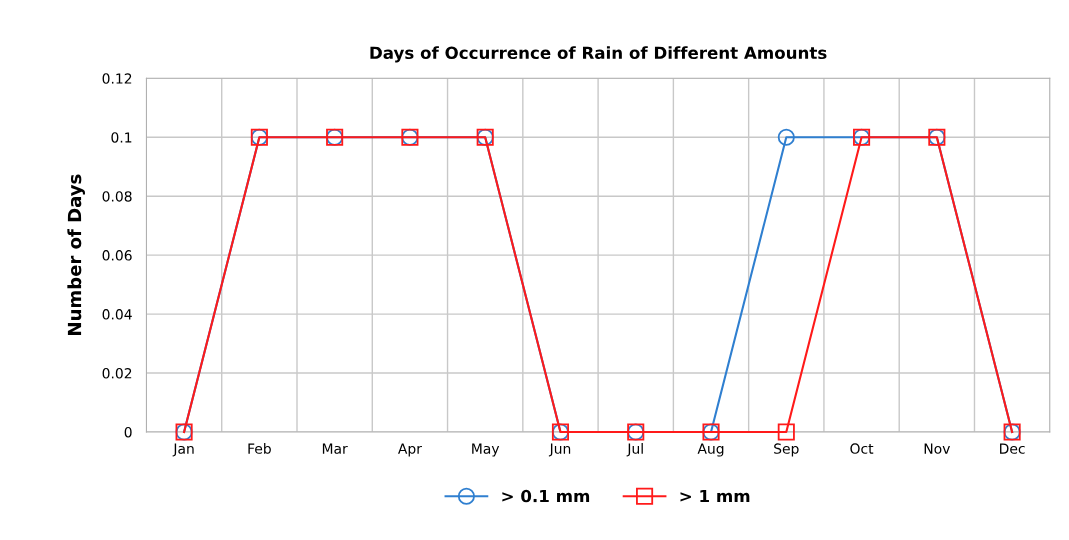 The width and height of the screenshot is (1069, 540). What do you see at coordinates (335, 448) in the screenshot?
I see `x-tick-label: Mar` at bounding box center [335, 448].